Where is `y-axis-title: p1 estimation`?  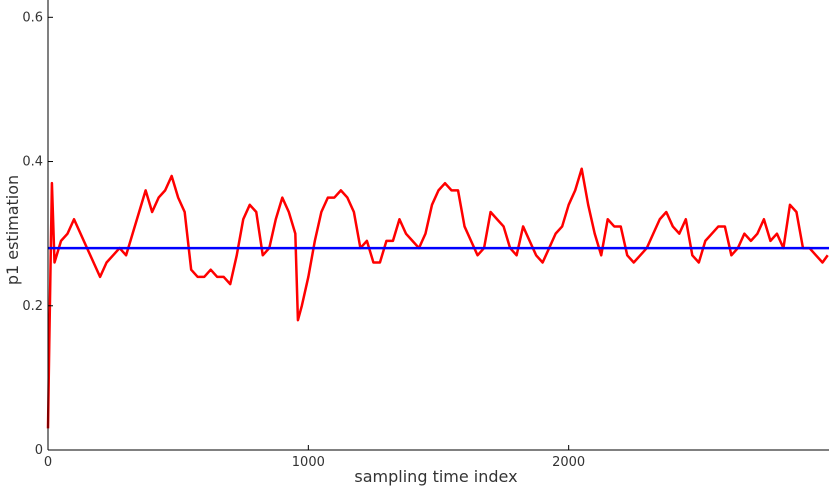
y-axis-title: p1 estimation is located at coordinates (12, 230).